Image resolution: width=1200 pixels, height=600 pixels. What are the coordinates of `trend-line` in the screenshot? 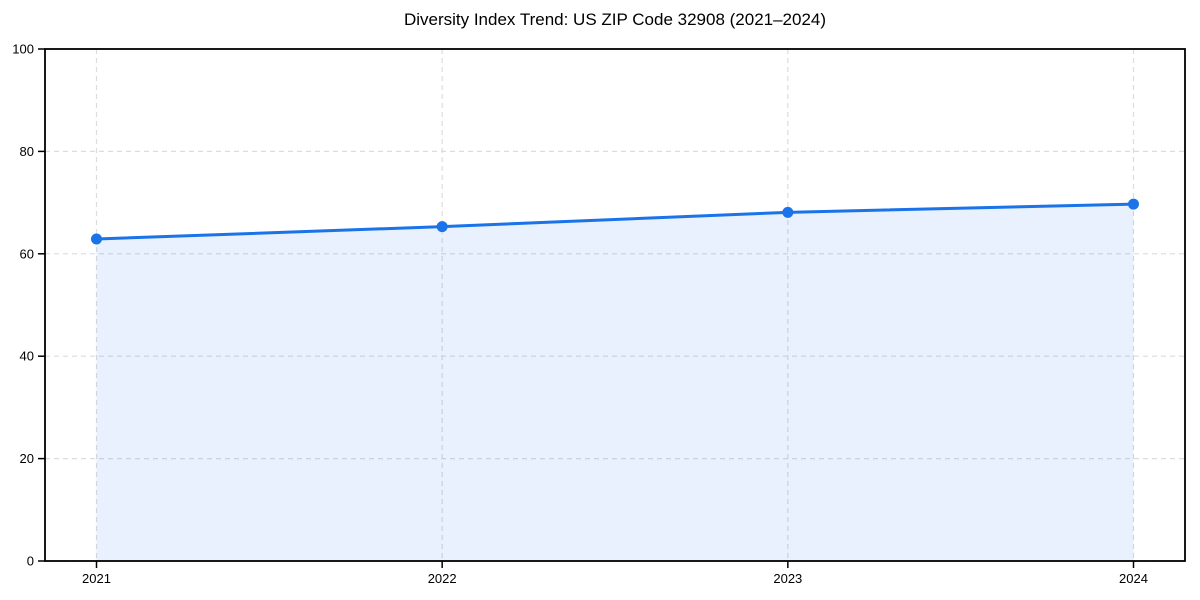 It's located at (615, 221).